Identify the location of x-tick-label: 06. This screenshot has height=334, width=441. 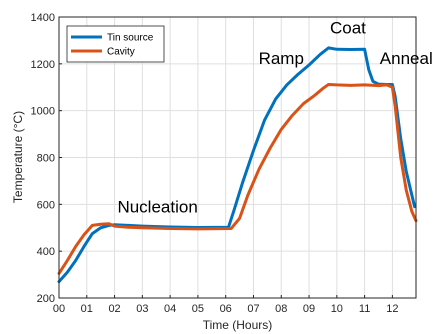
(226, 309).